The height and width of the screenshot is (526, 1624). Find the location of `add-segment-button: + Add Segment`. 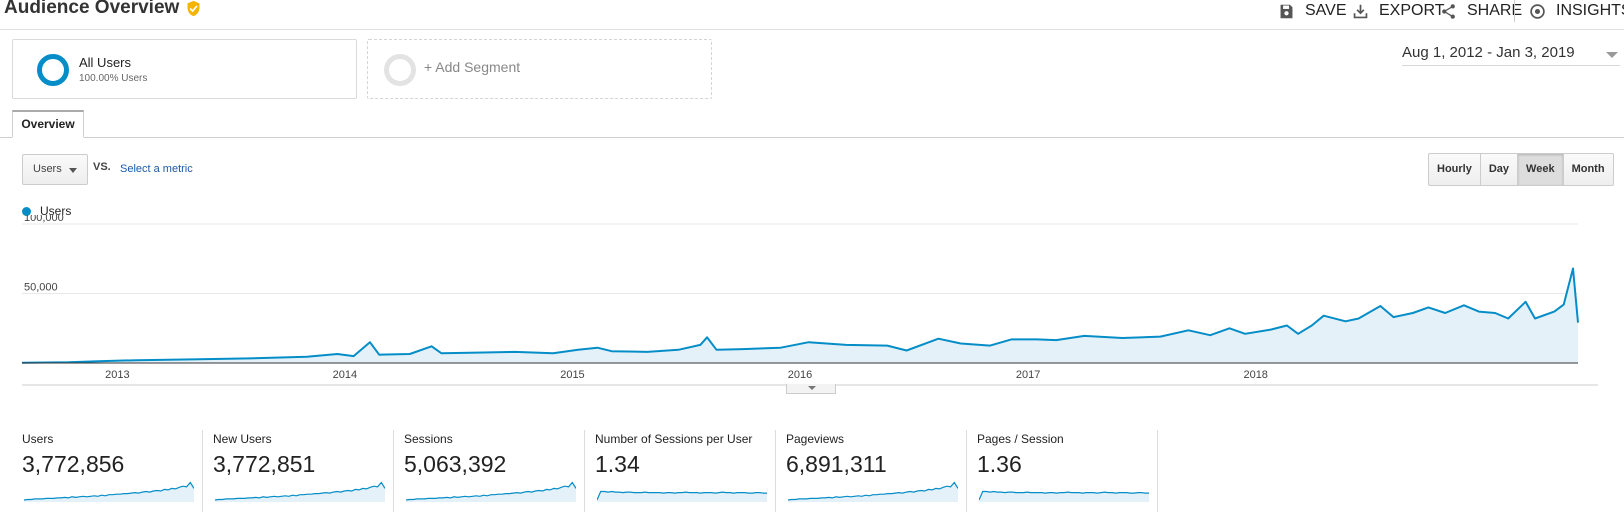

add-segment-button: + Add Segment is located at coordinates (539, 69).